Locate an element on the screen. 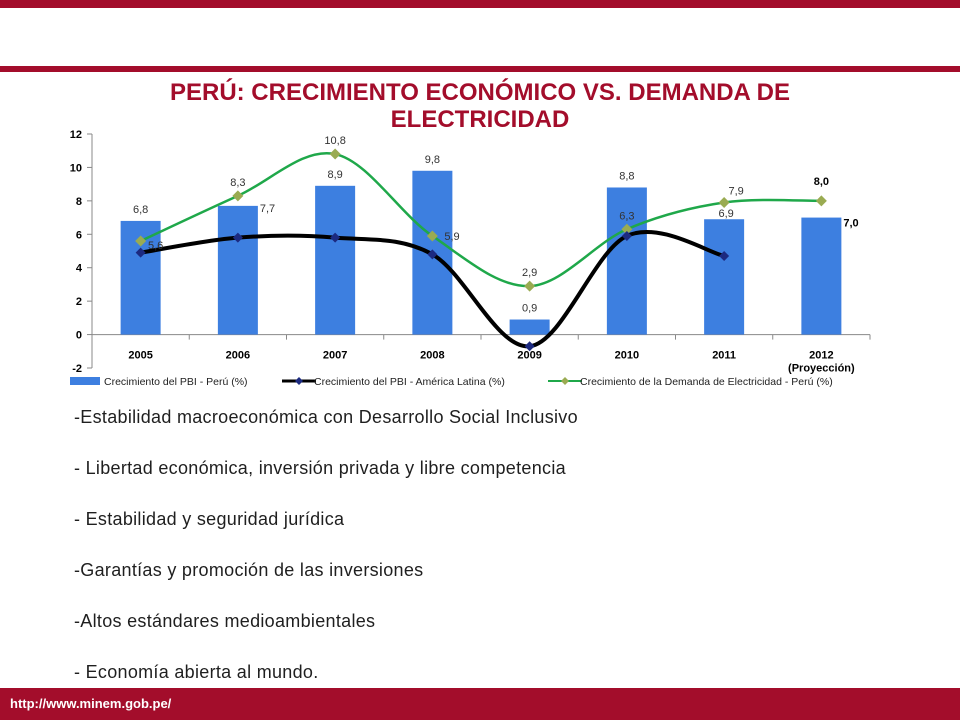 The image size is (960, 720). x-tick-label: 2012 is located at coordinates (821, 356).